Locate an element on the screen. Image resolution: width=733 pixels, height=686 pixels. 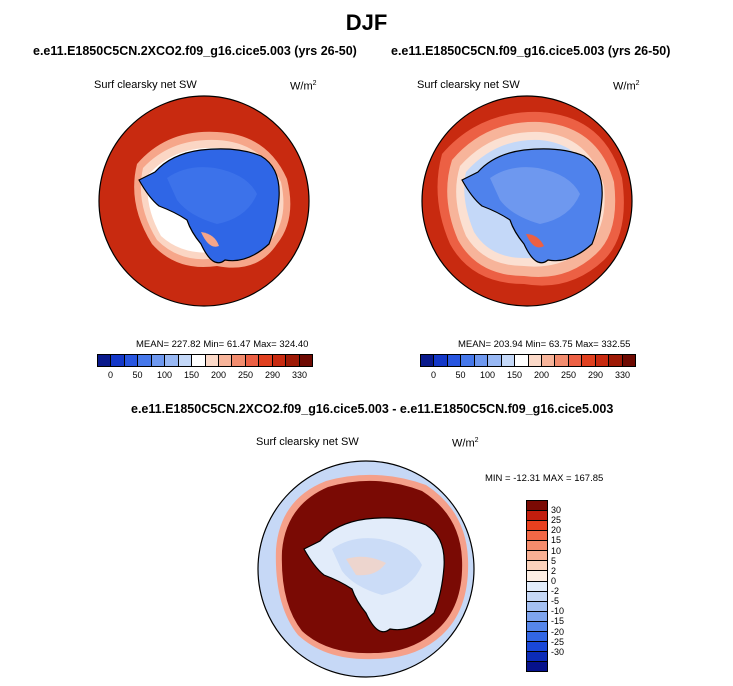
diff-colorbar is located at coordinates (537, 586).